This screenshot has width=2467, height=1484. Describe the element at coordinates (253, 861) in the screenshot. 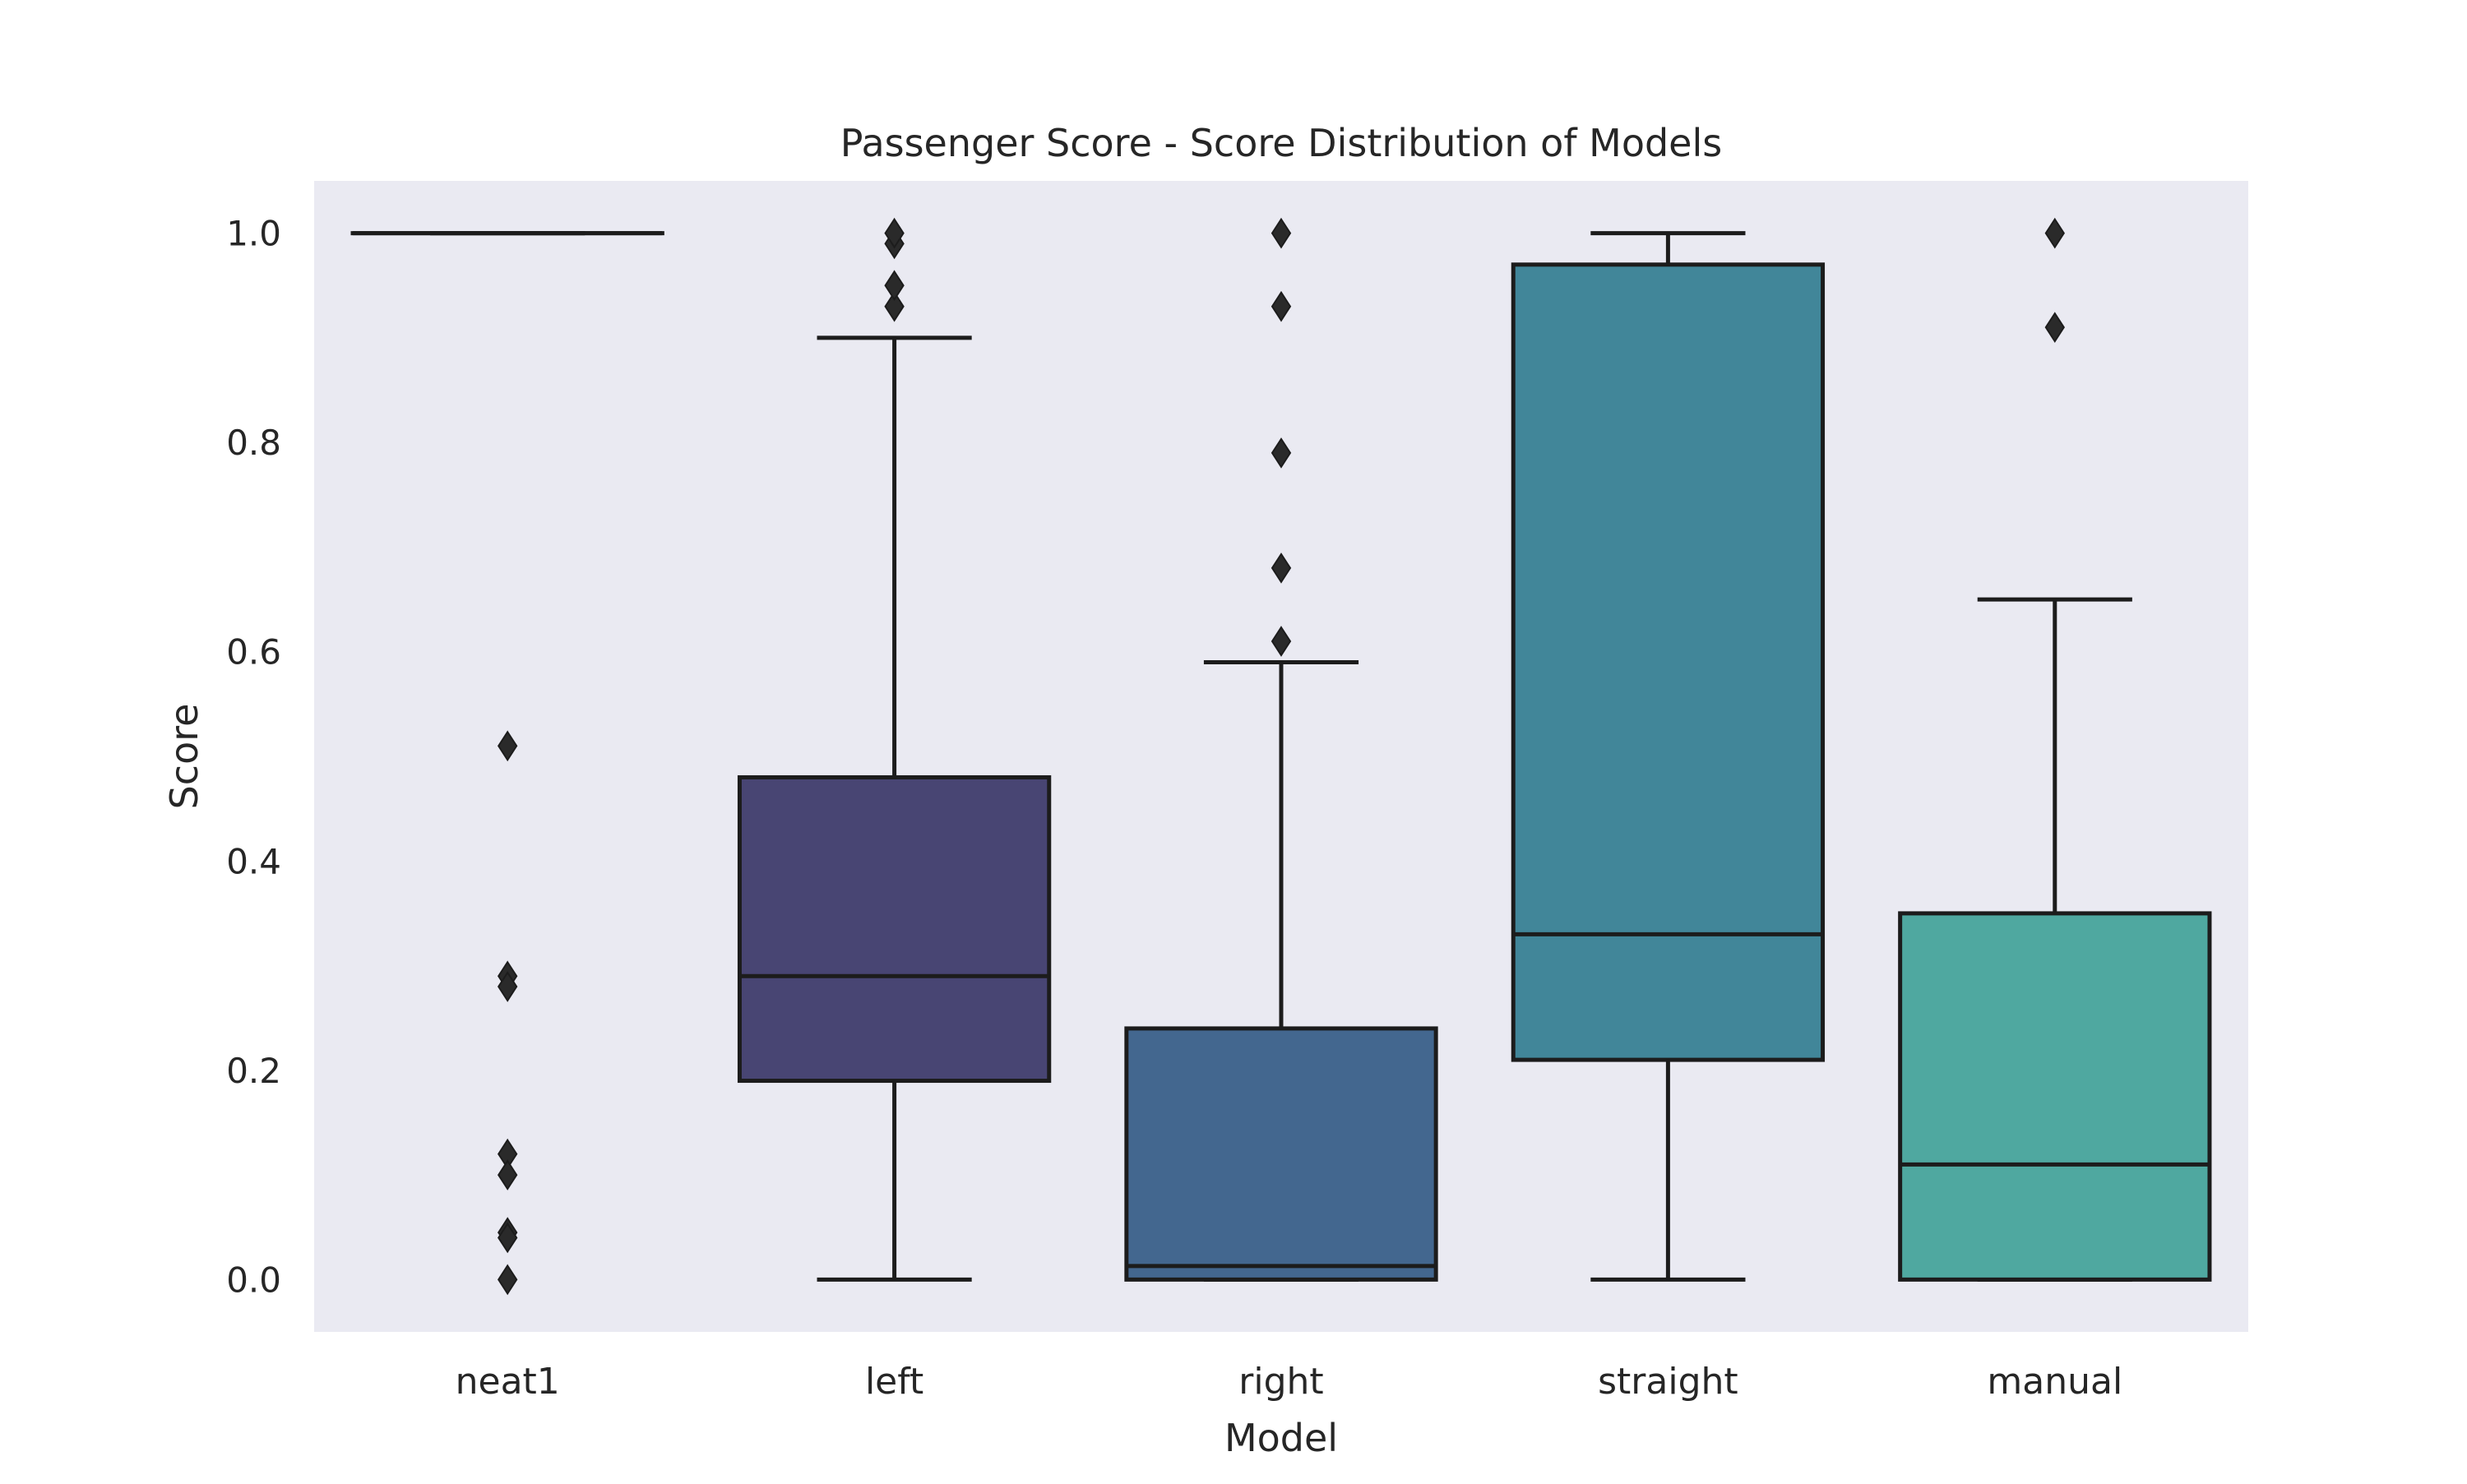

I see `y-tick-label: 0.4` at that location.